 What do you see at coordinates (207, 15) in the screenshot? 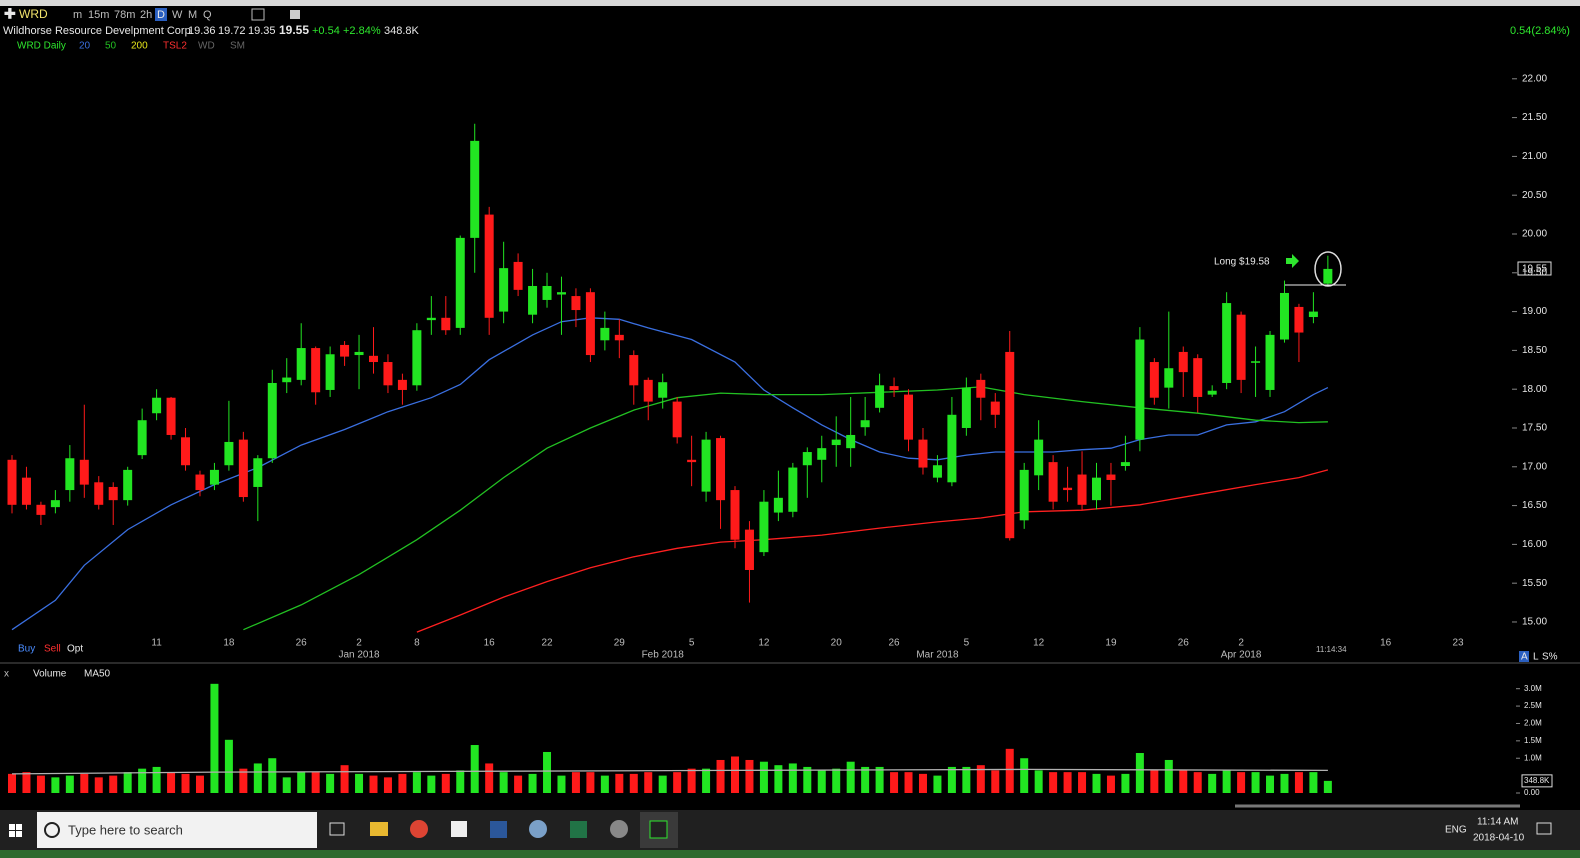
I see `timeframe: Q` at bounding box center [207, 15].